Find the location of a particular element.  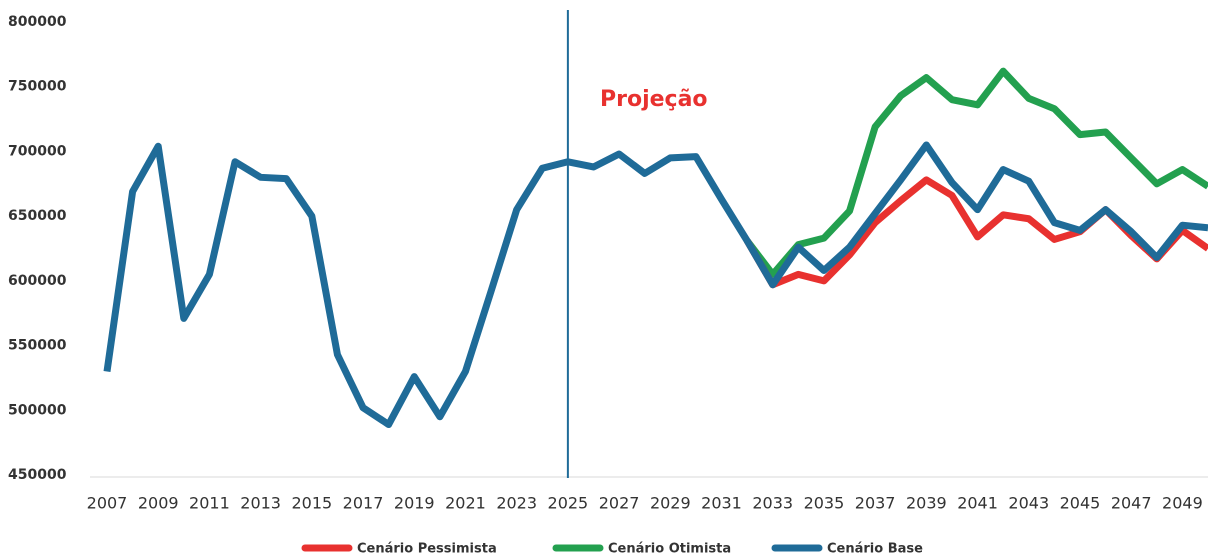

x-tick-label: 2007 is located at coordinates (107, 503).